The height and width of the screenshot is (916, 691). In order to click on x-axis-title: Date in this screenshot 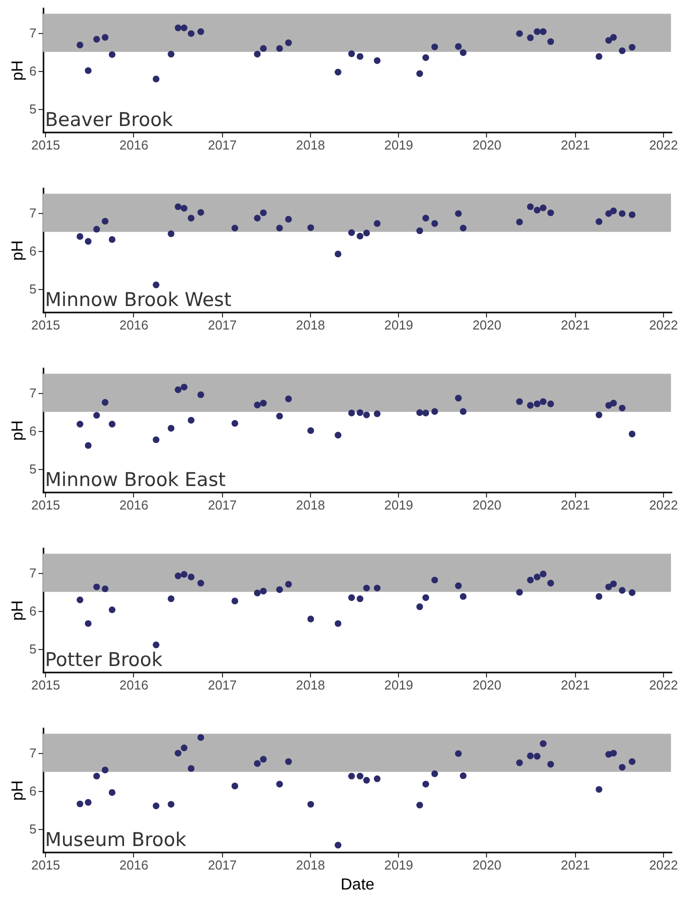, I will do `click(357, 885)`.